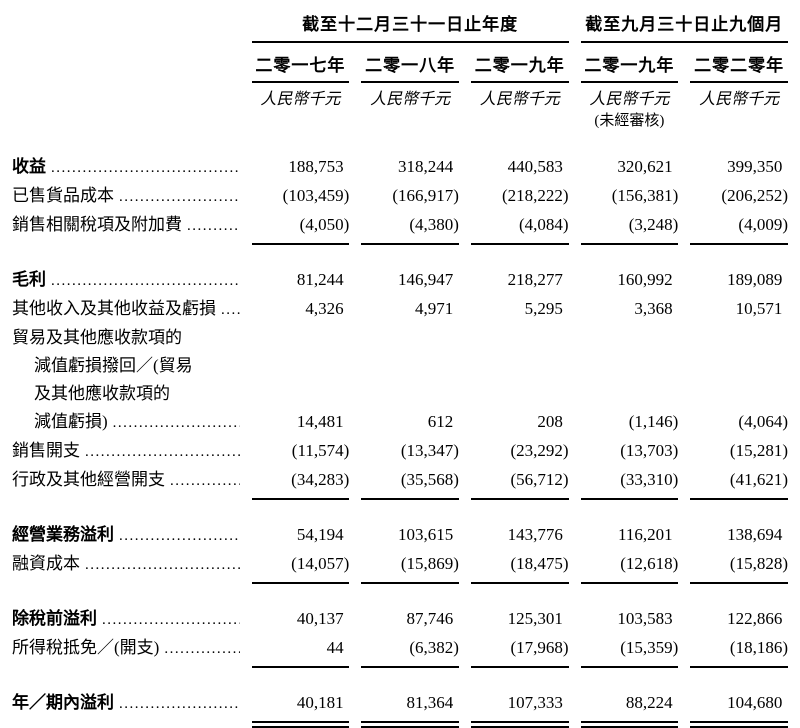 This screenshot has height=728, width=800. What do you see at coordinates (550, 421) in the screenshot?
I see `value-cell: 208)` at bounding box center [550, 421].